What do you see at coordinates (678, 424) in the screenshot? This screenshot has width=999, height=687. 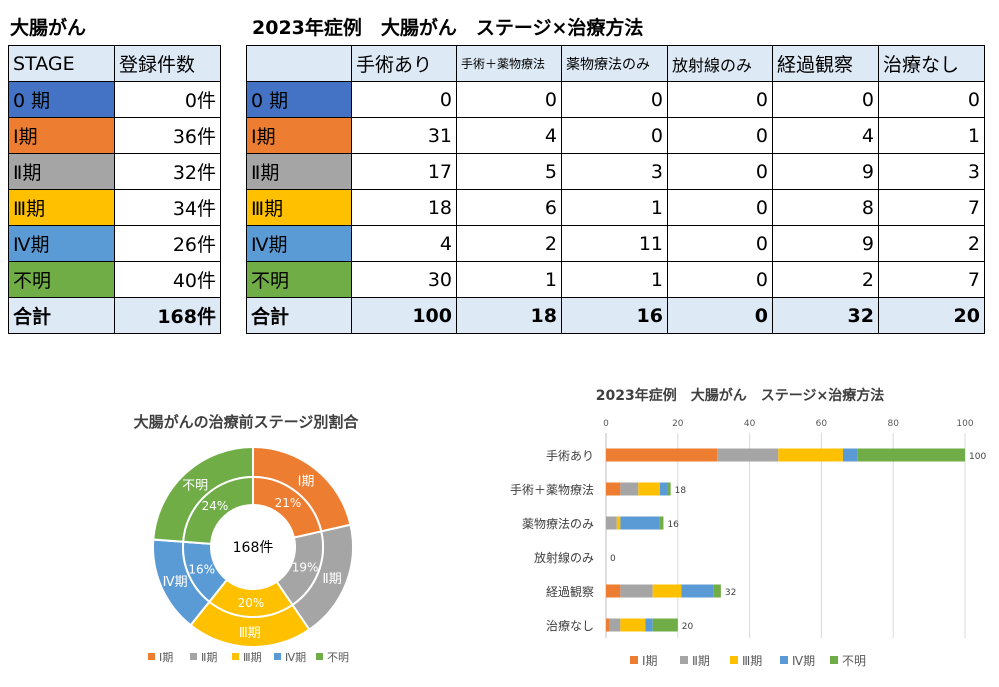 I see `x-tick-label: 20` at bounding box center [678, 424].